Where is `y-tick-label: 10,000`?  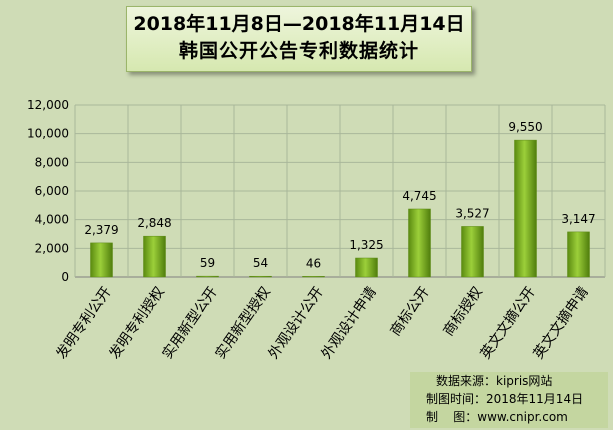
y-tick-label: 10,000 is located at coordinates (48, 134).